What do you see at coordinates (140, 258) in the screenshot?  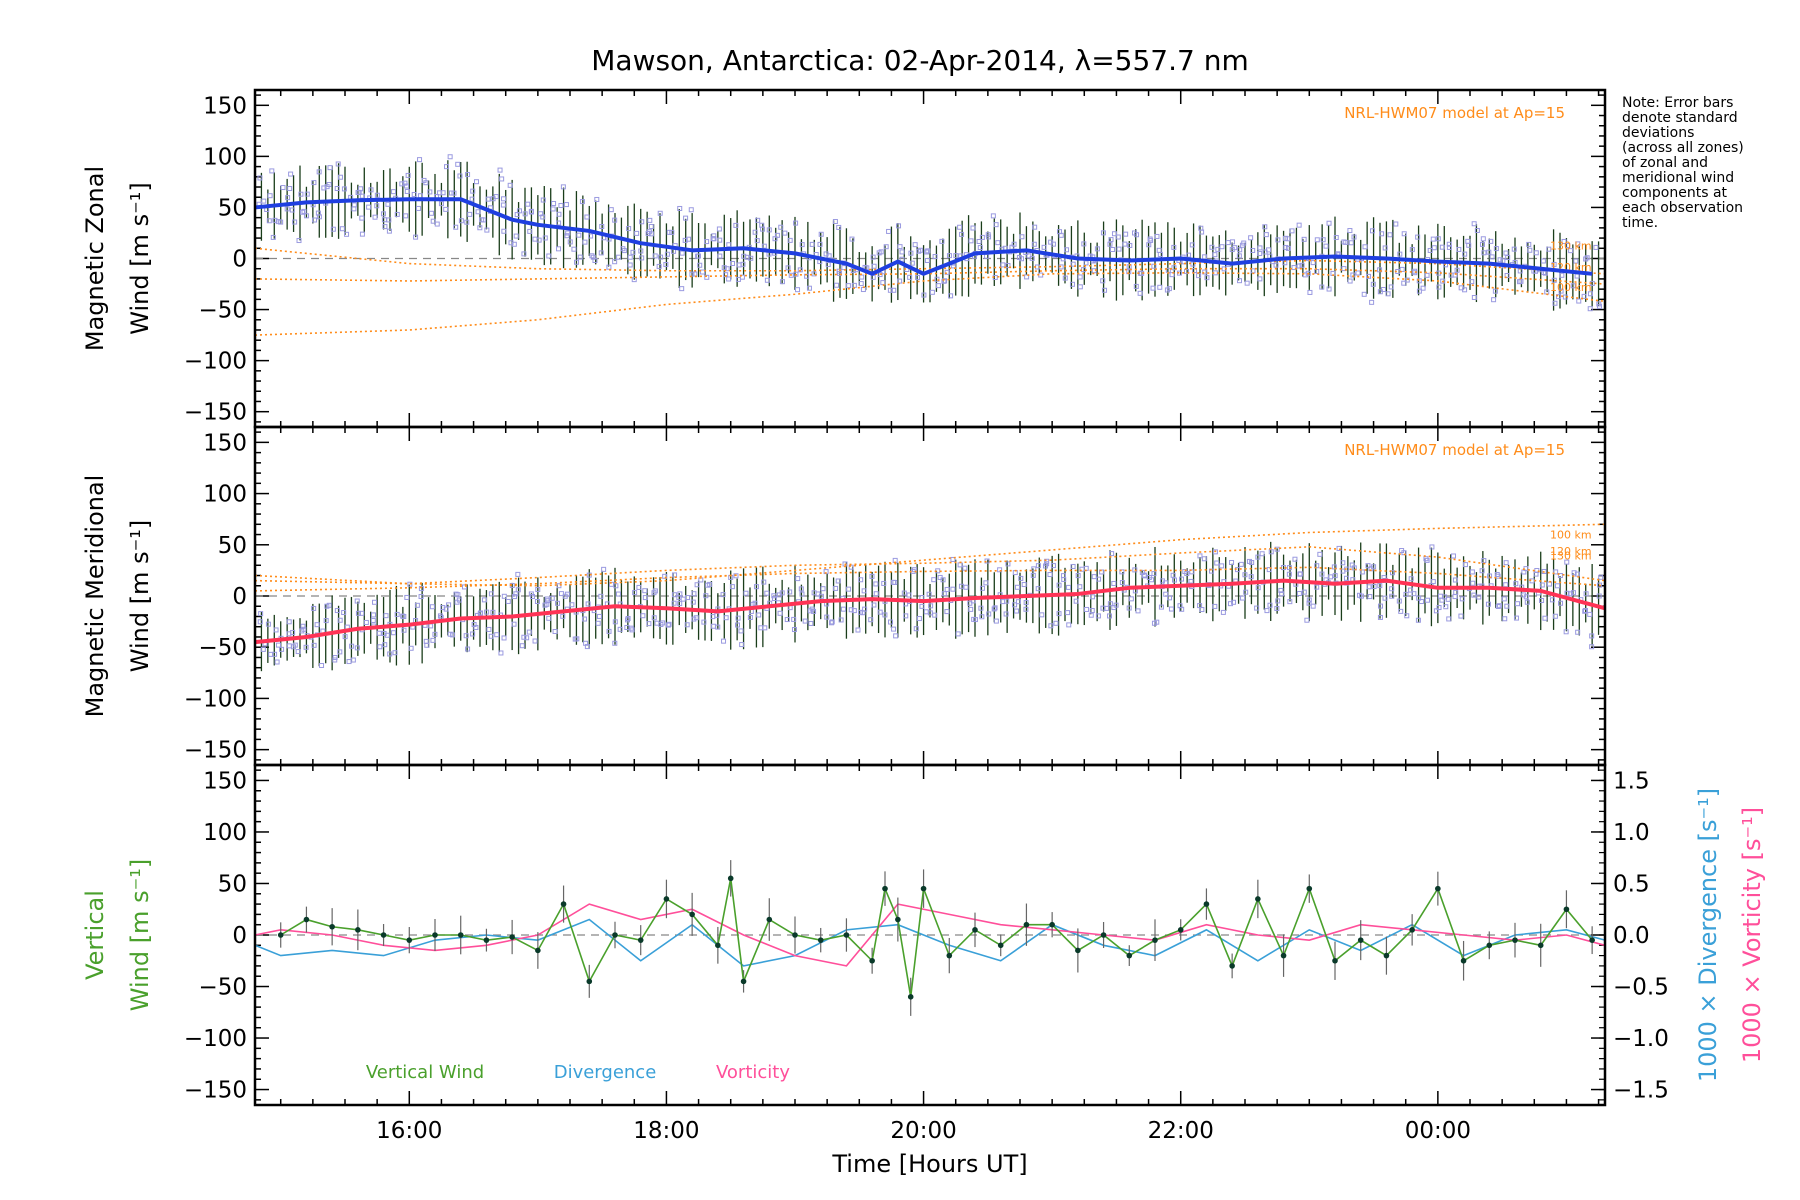 I see `y-axis-label: Wind [m s⁻¹]` at bounding box center [140, 258].